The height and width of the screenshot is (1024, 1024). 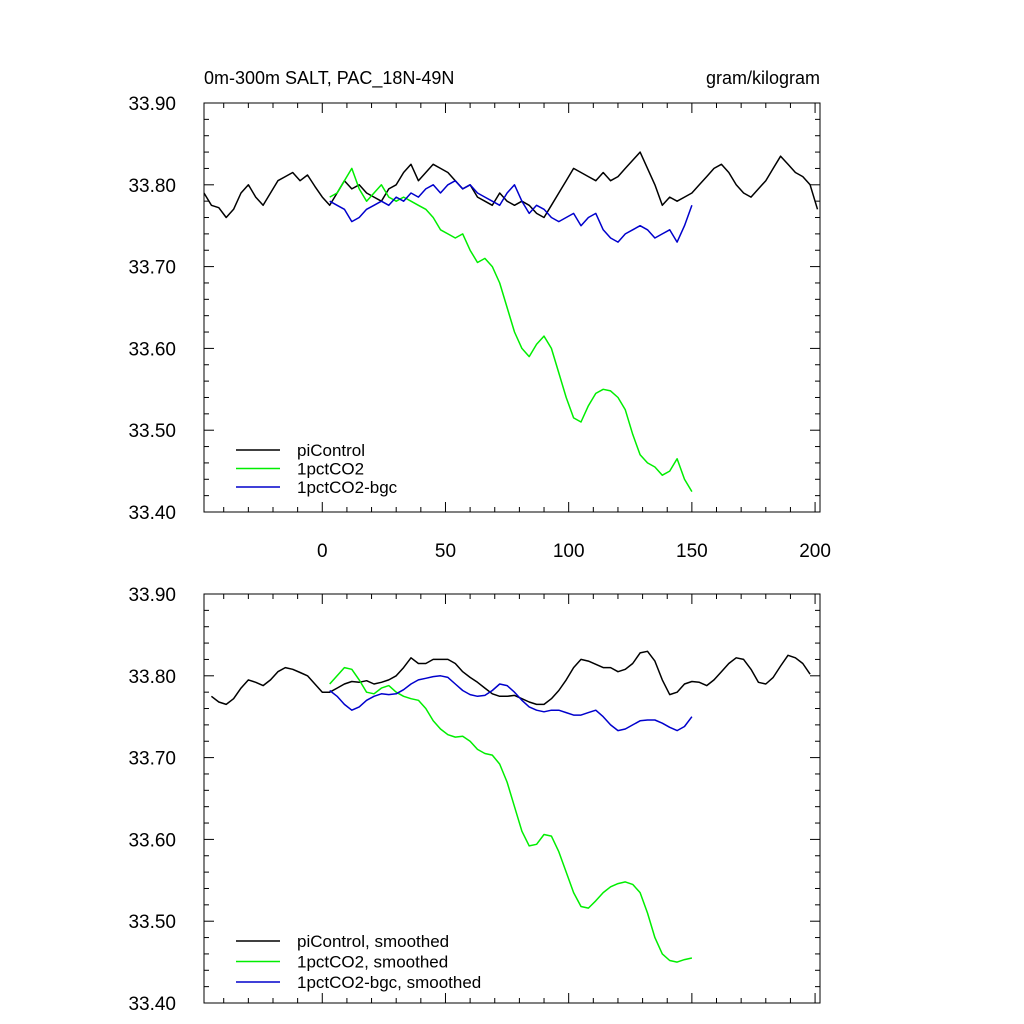 I want to click on legend-label: 1pctCO2, so click(x=330, y=469).